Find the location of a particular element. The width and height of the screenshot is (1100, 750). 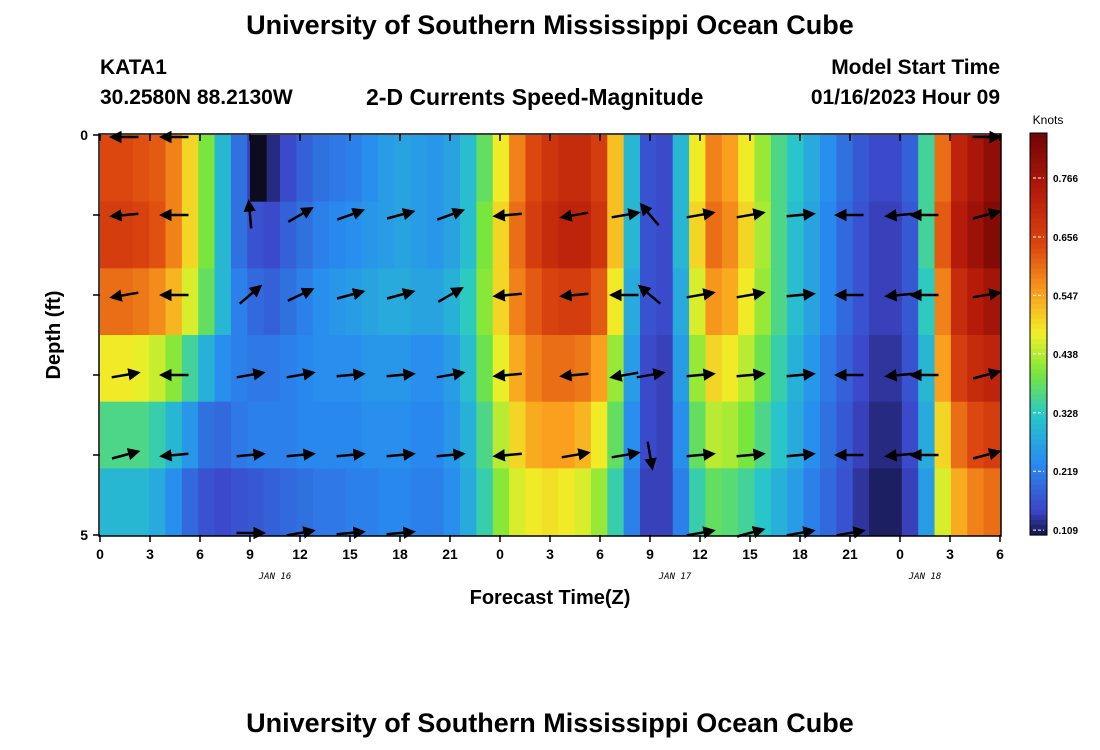

chart-subtitle: 2-D Currents Speed-Magnitude is located at coordinates (535, 97).